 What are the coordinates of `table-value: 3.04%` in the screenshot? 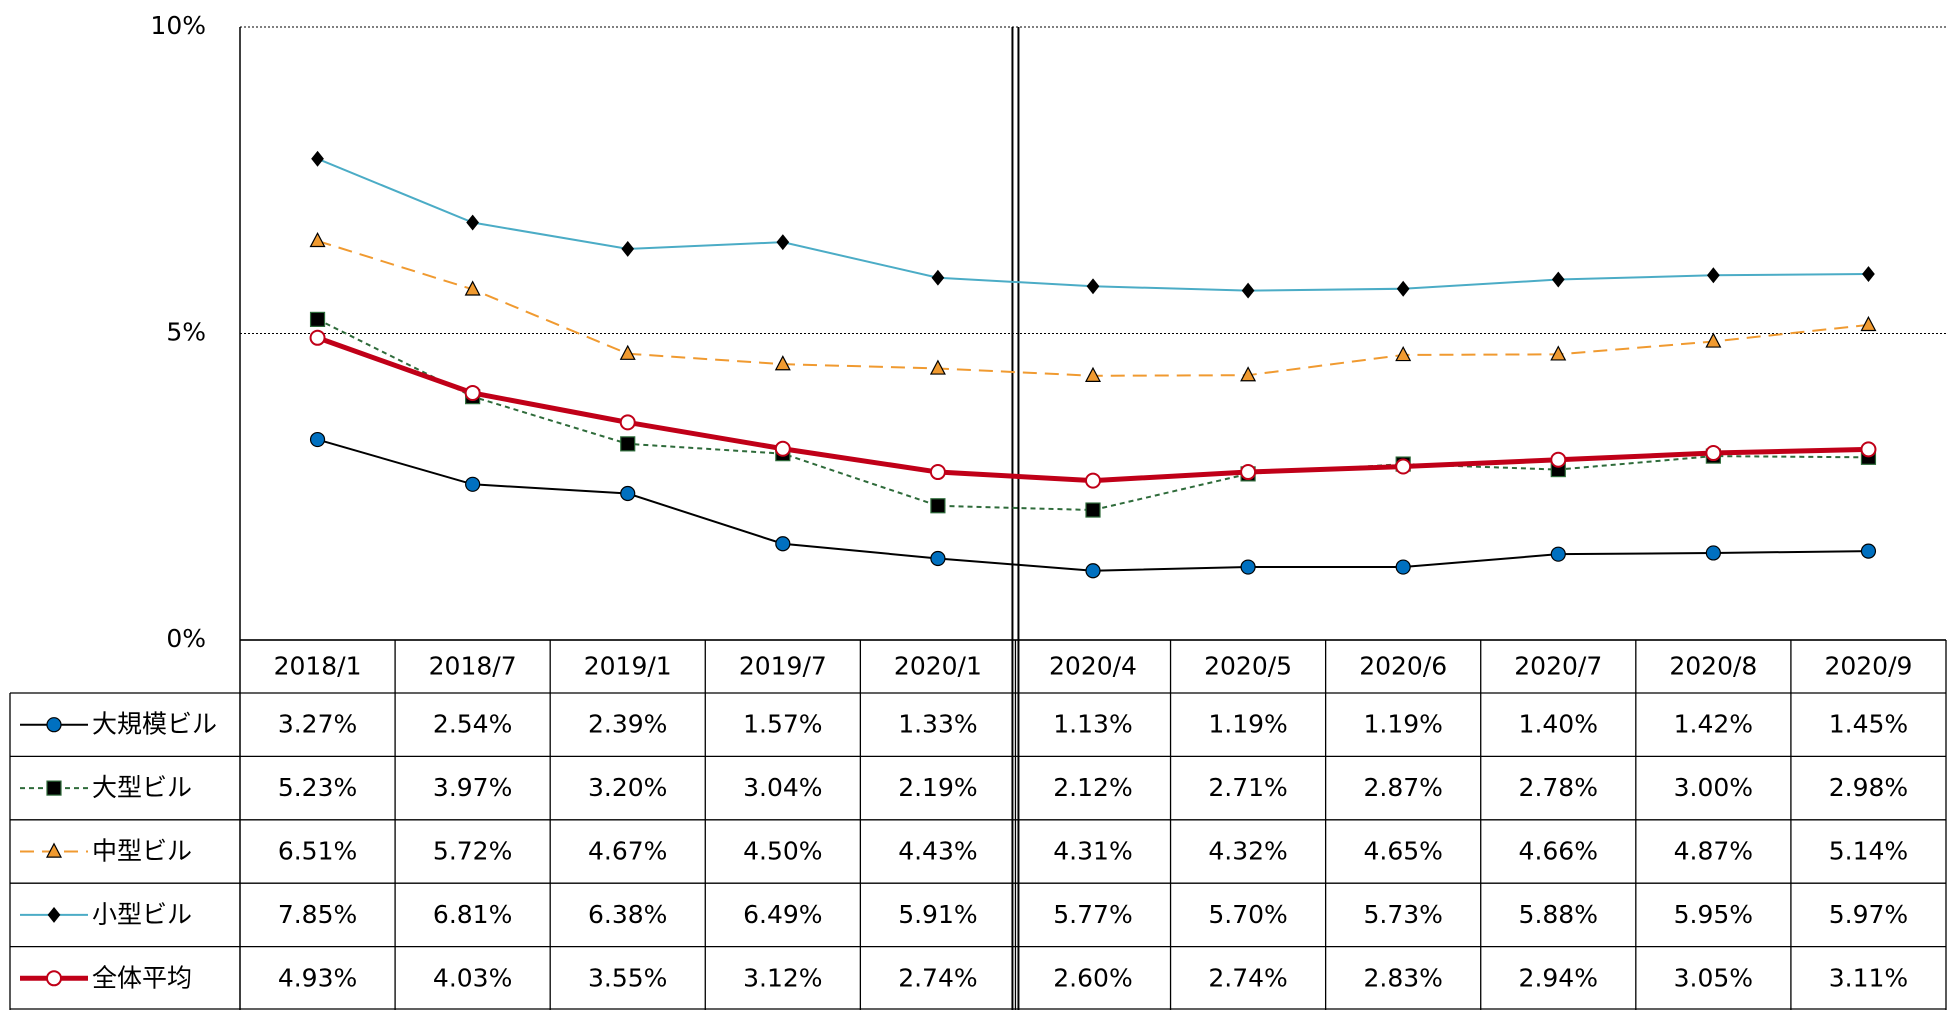 It's located at (782, 787).